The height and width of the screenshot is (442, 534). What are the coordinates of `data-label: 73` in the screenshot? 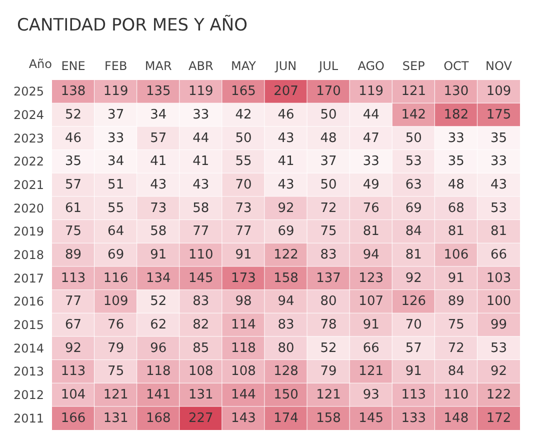 It's located at (158, 208).